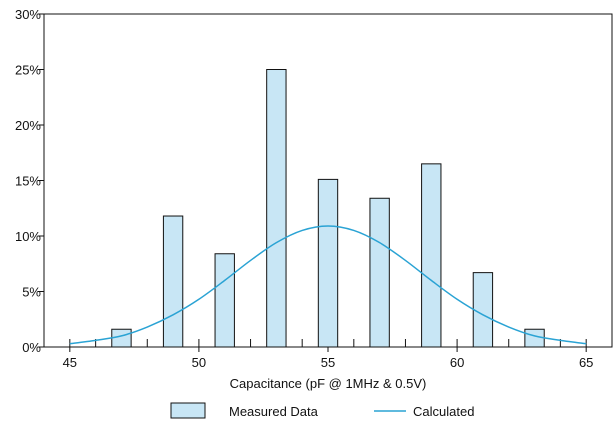 The width and height of the screenshot is (616, 422). What do you see at coordinates (199, 362) in the screenshot?
I see `x-tick-label: 50` at bounding box center [199, 362].